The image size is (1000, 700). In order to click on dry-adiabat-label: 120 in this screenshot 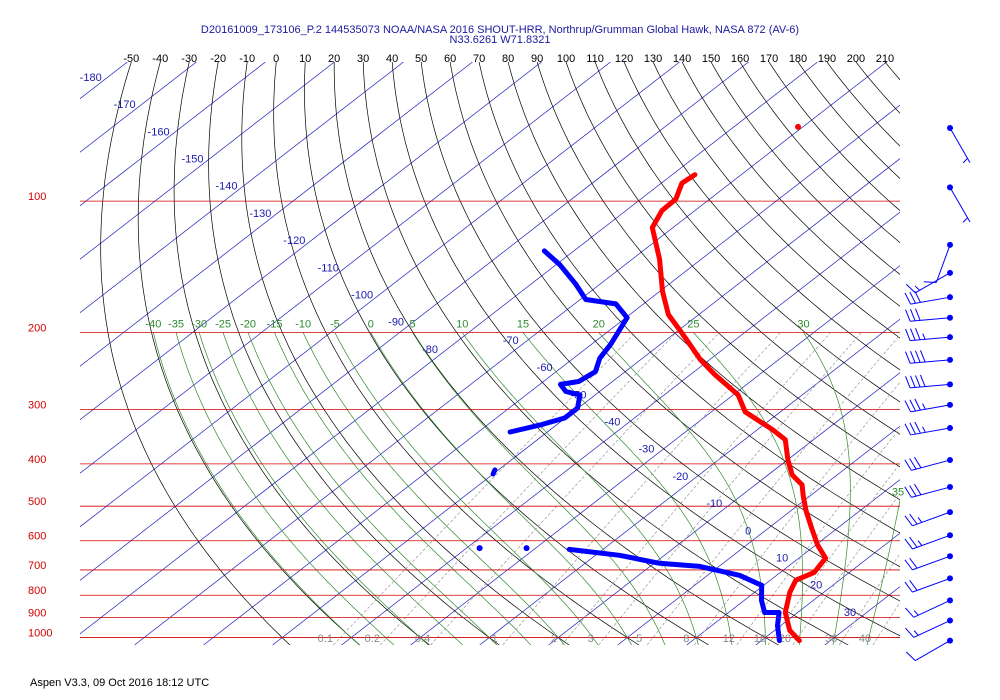, I will do `click(624, 59)`.